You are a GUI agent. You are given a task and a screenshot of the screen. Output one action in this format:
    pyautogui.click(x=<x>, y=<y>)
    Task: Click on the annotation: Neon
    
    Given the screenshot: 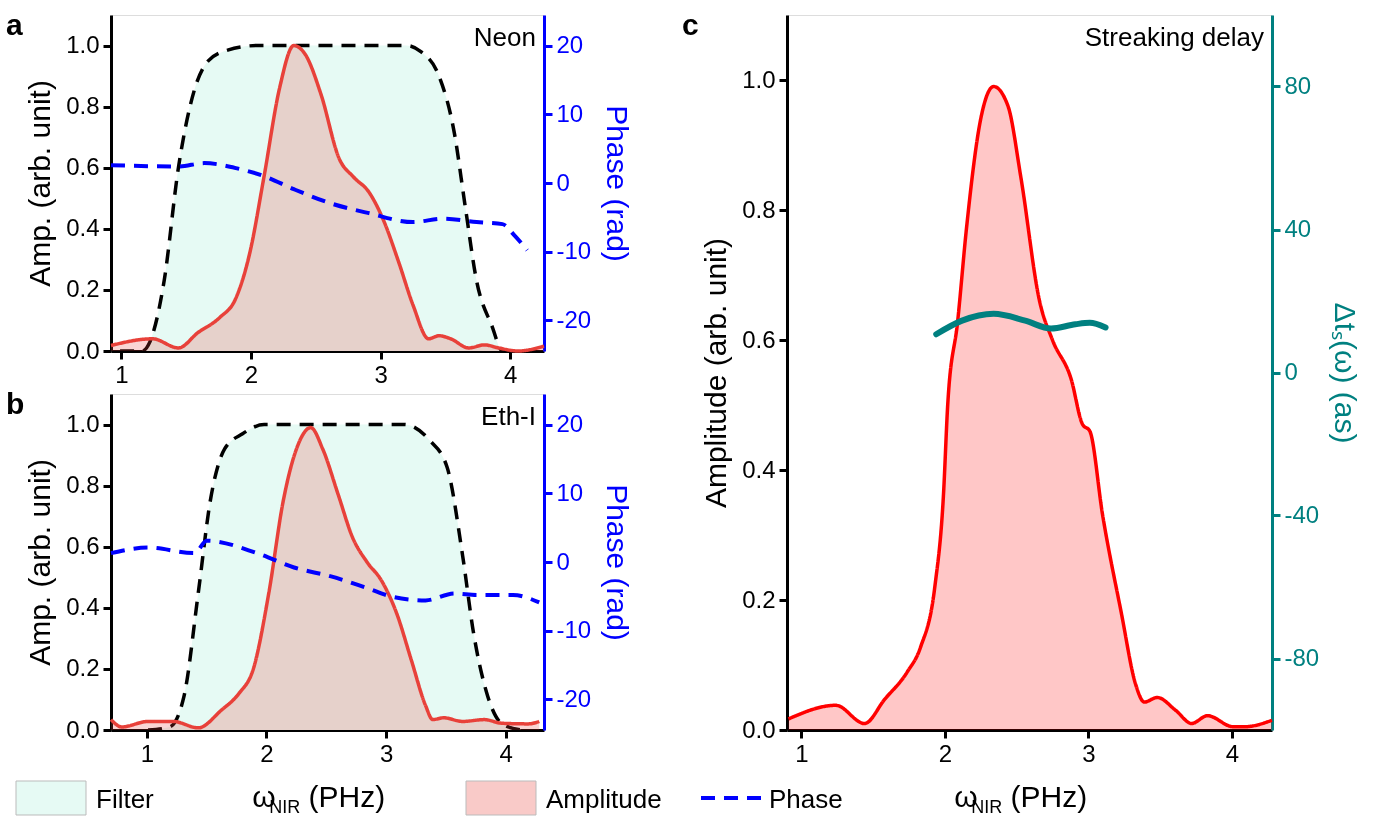 What is the action you would take?
    pyautogui.click(x=504, y=37)
    